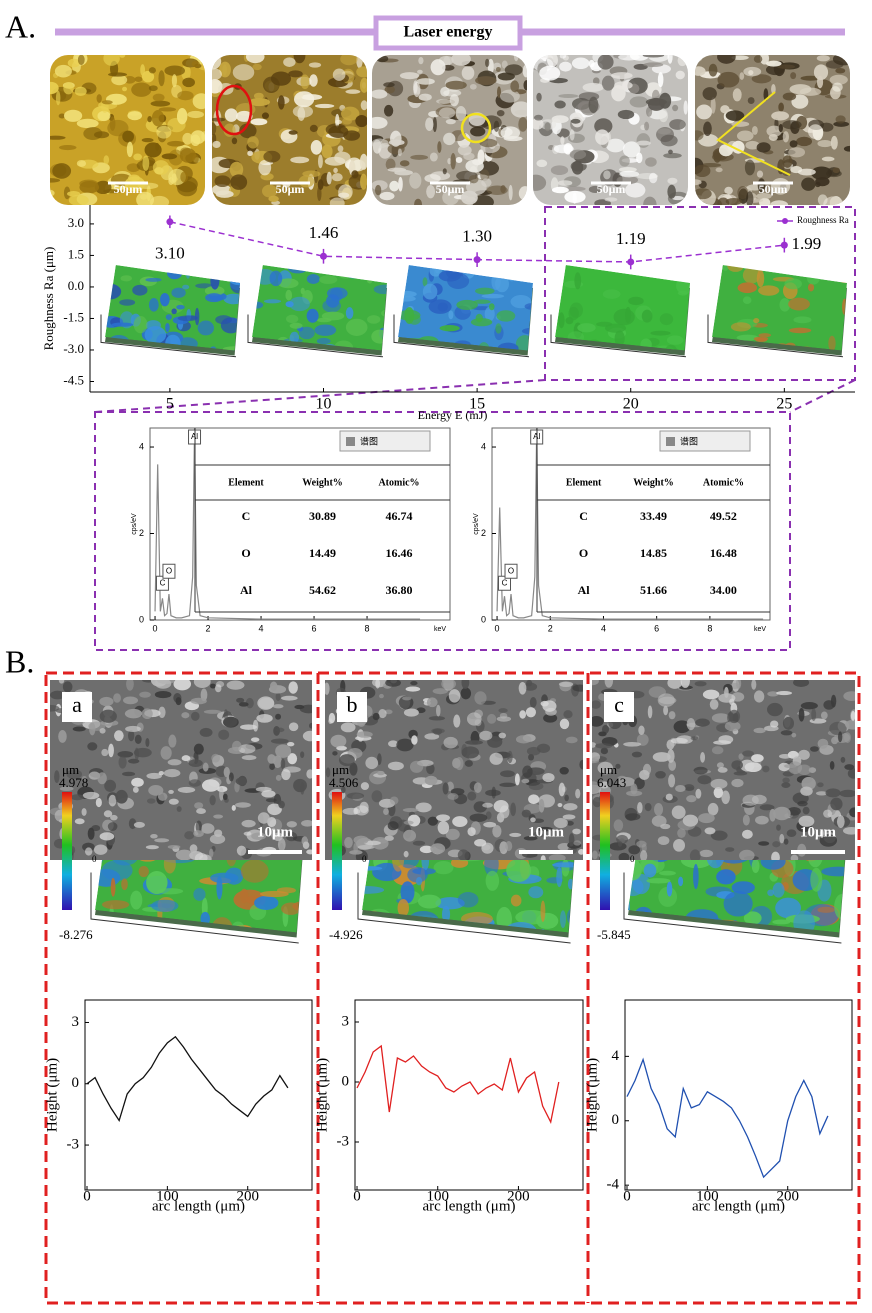  What do you see at coordinates (246, 516) in the screenshot?
I see `table-cell: C` at bounding box center [246, 516].